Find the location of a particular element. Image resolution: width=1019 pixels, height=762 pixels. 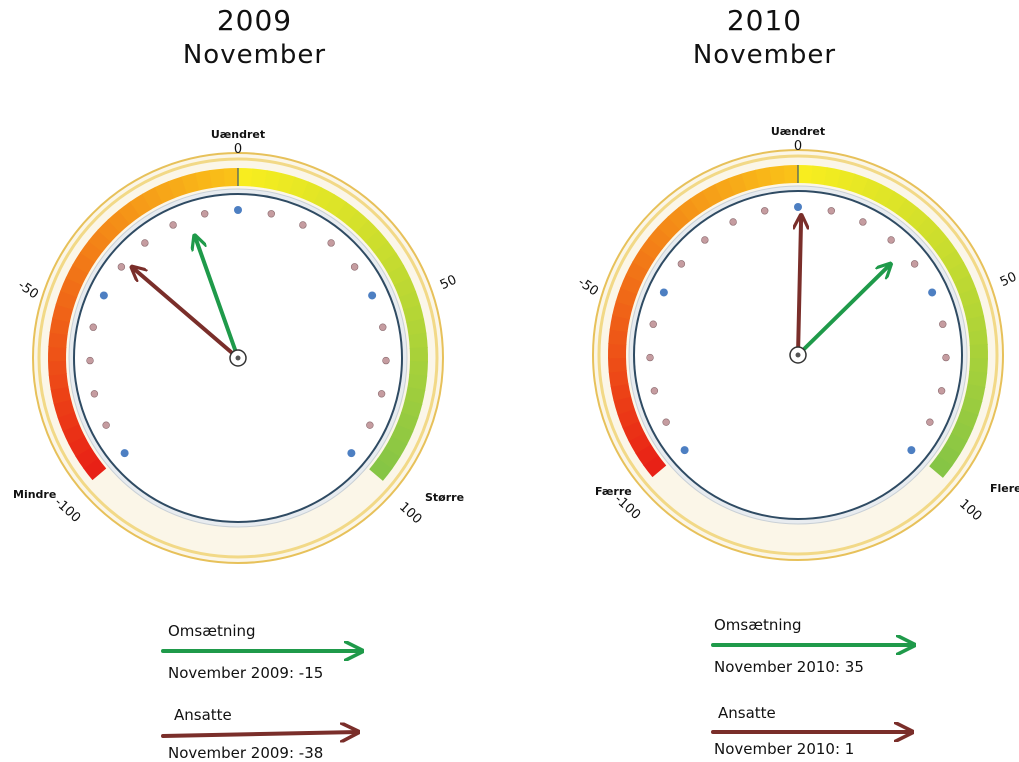

legend-value-omsaetning: November 2010: 35 is located at coordinates (789, 667).